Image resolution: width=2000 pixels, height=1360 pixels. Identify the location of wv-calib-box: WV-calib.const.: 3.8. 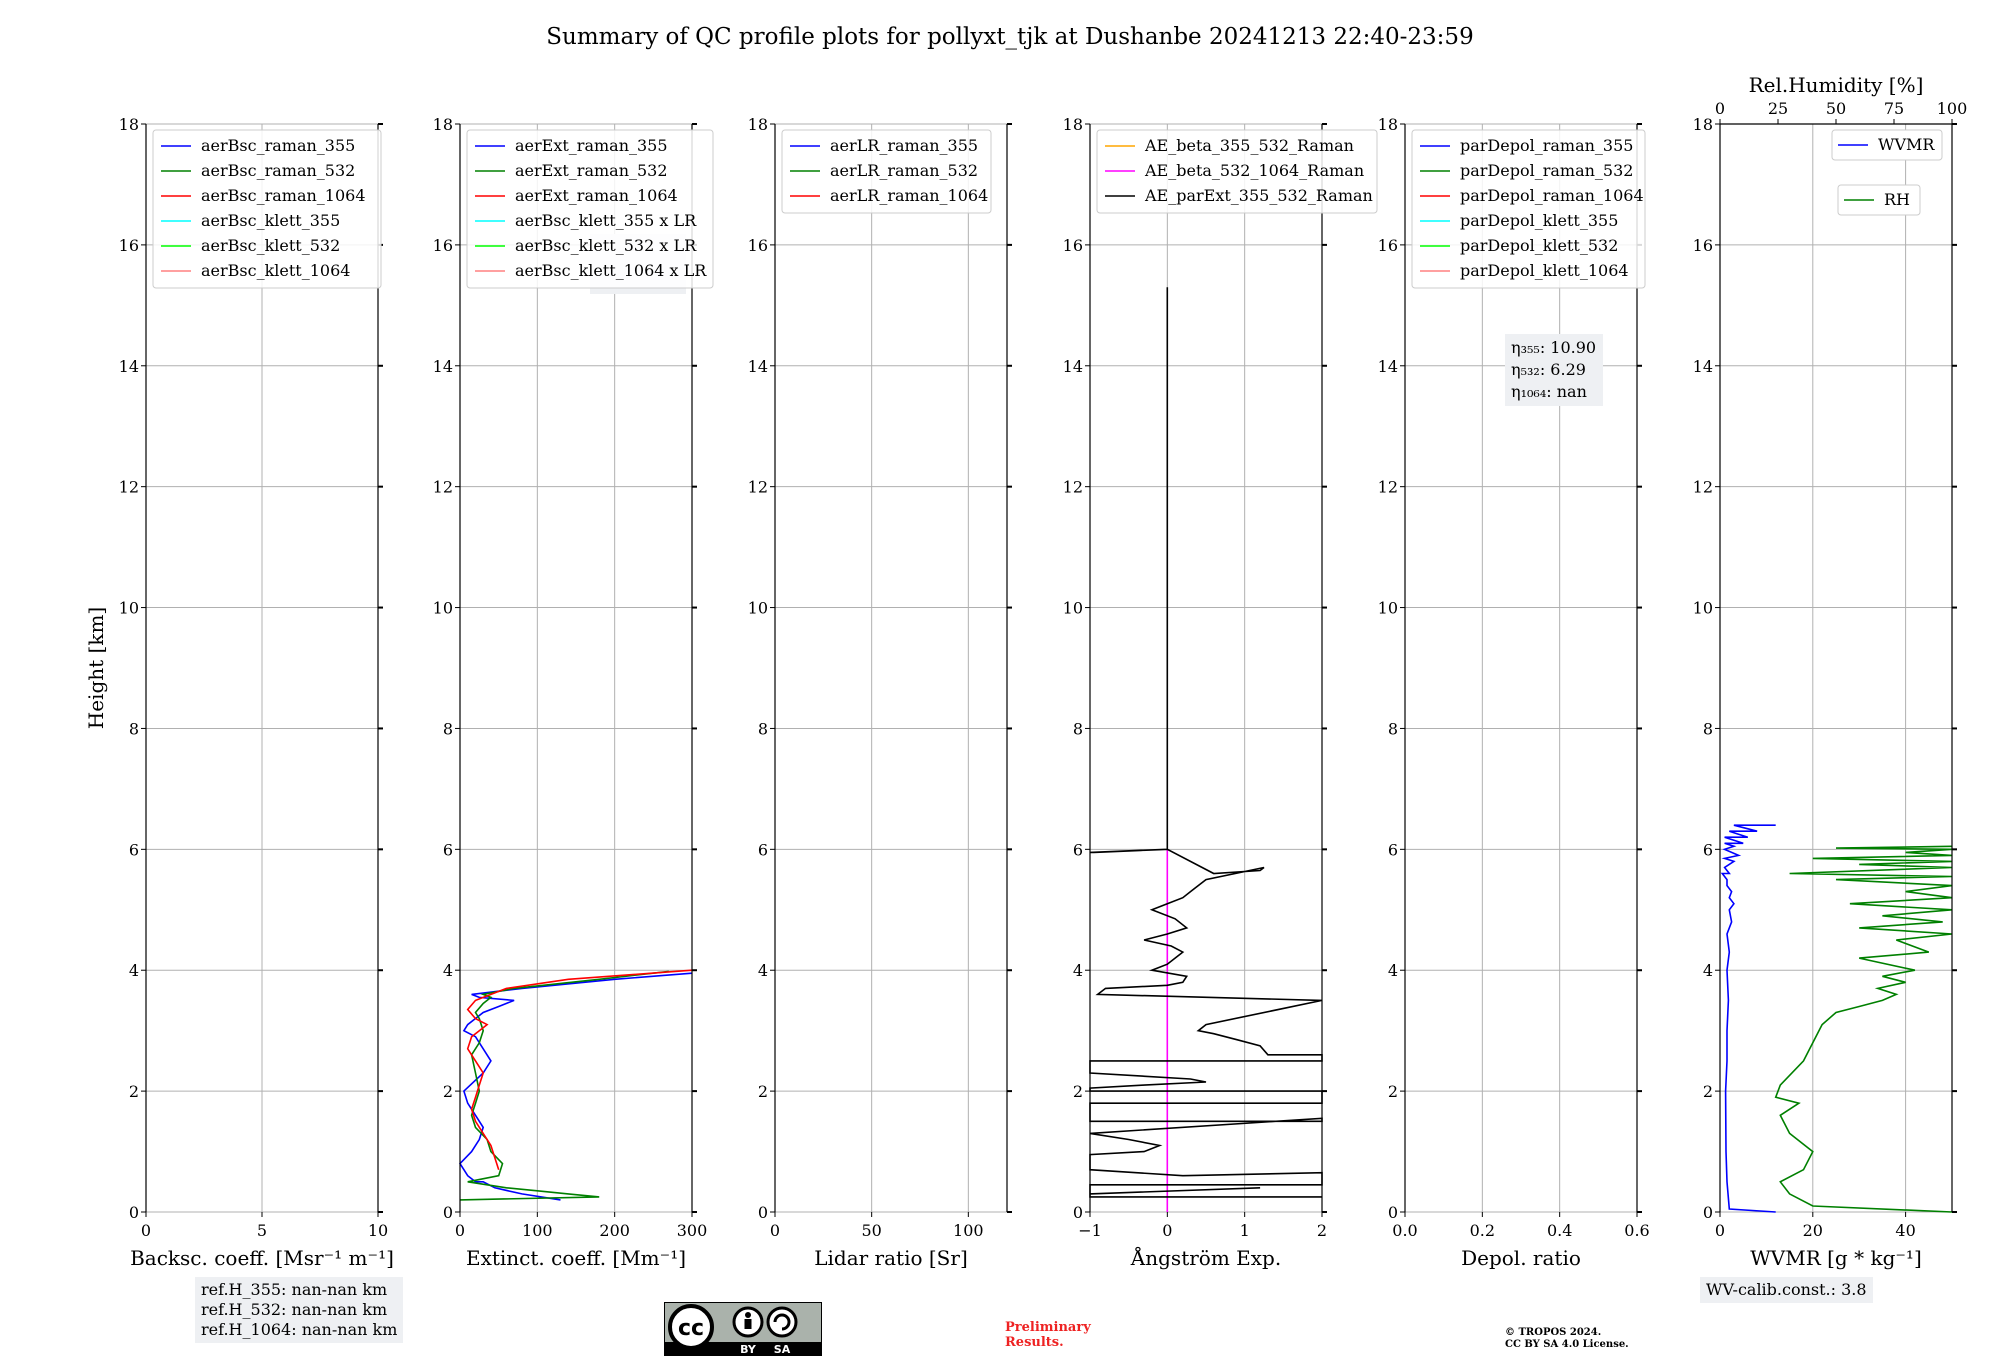
(1786, 1290).